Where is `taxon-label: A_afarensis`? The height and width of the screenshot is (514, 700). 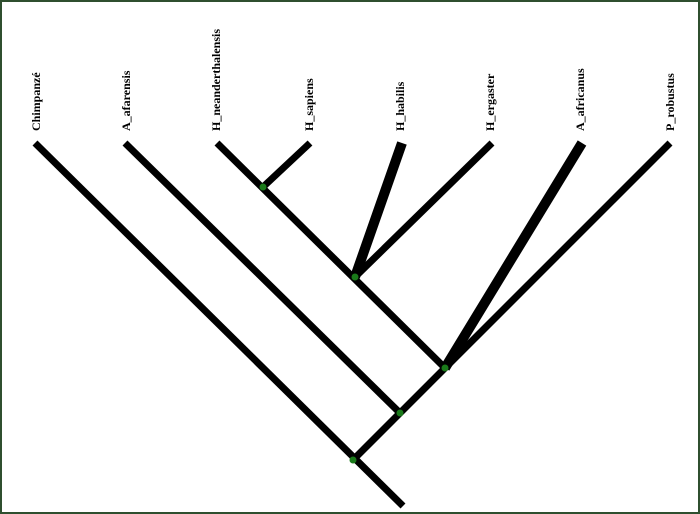
taxon-label: A_afarensis is located at coordinates (126, 100).